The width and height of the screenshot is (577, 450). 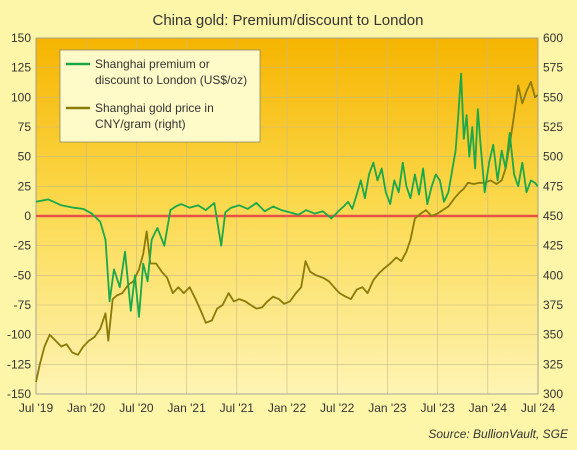 I want to click on x-tick-label: Jul '21, so click(x=237, y=408).